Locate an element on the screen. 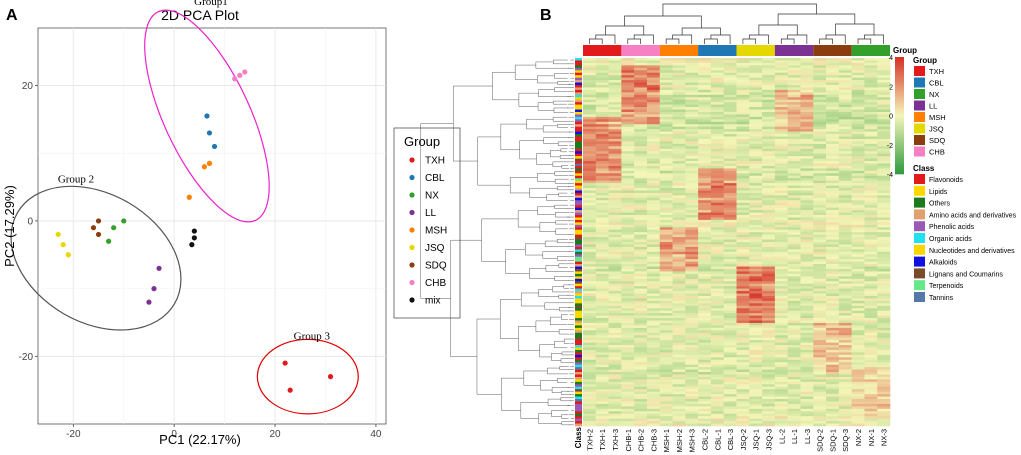 The image size is (1021, 455). legend-dot-sdq is located at coordinates (412, 265).